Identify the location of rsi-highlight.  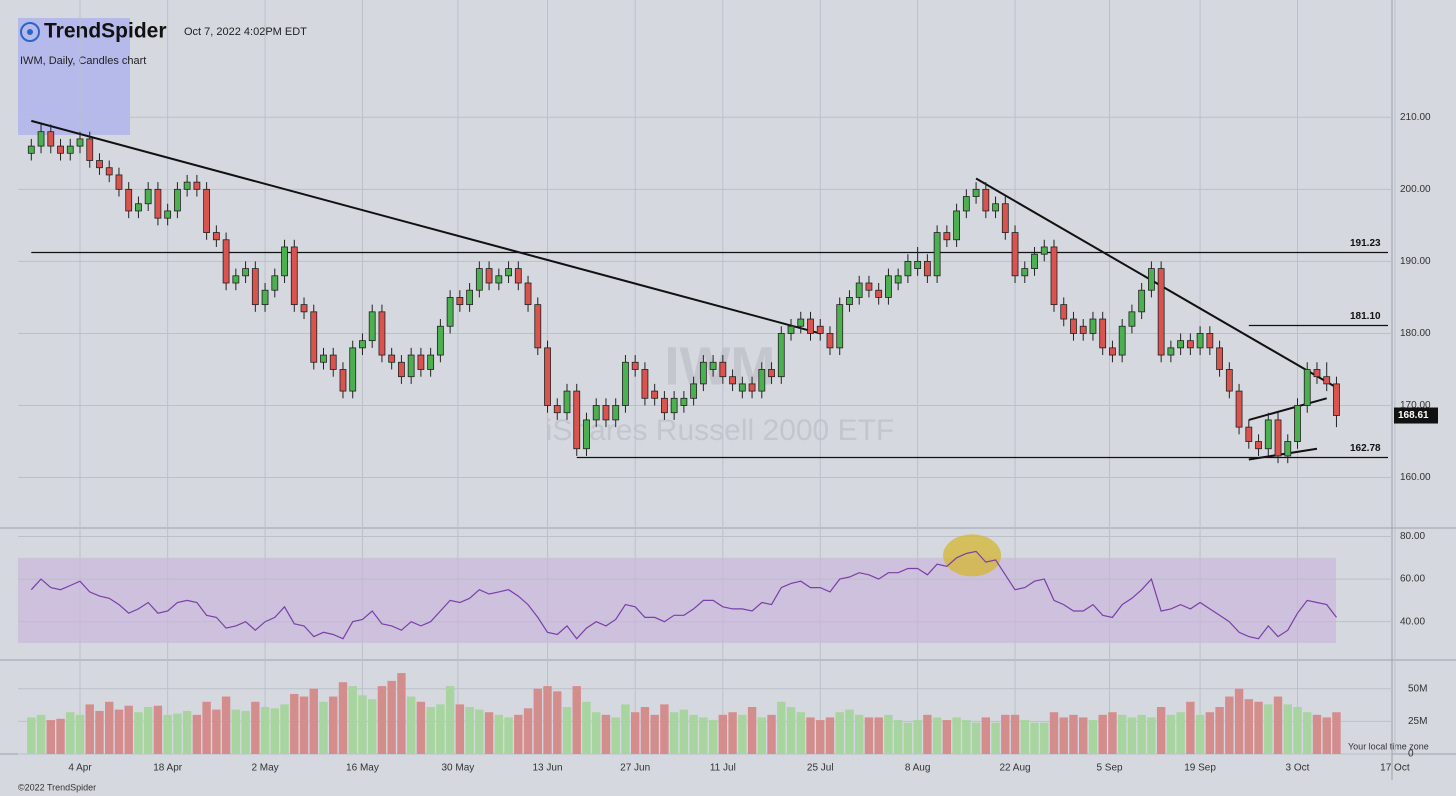
(972, 555).